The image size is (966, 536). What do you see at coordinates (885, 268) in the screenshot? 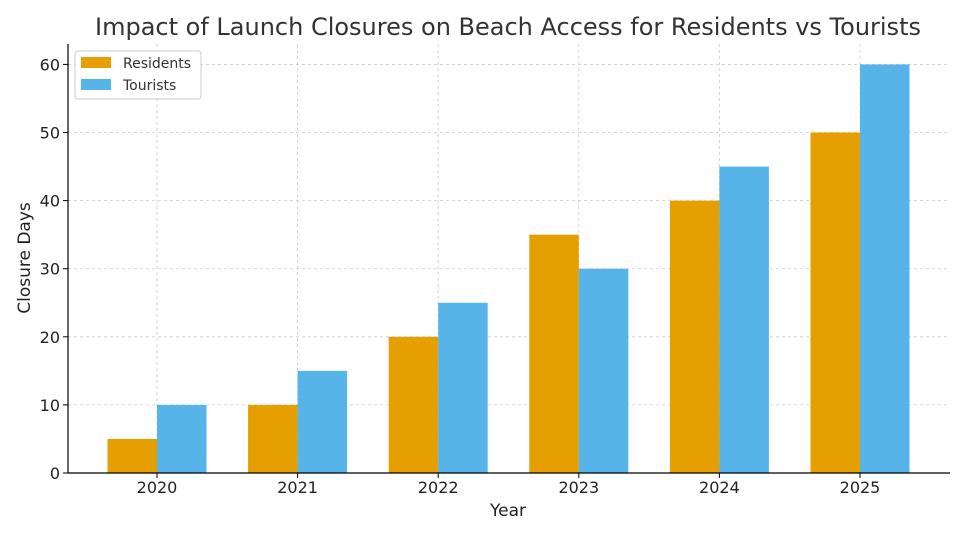
I see `bar-tourists-2025` at bounding box center [885, 268].